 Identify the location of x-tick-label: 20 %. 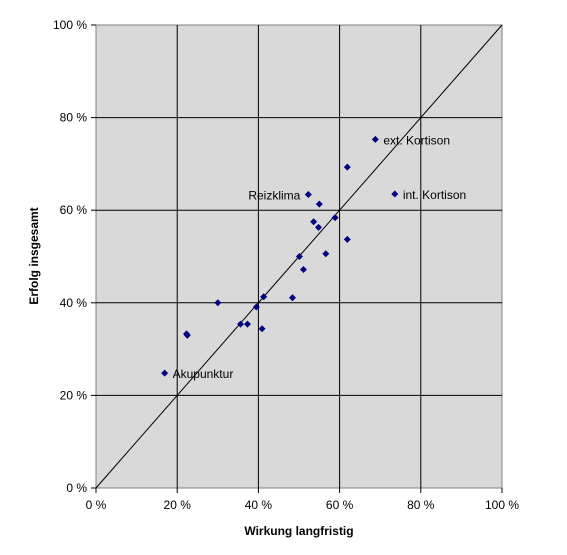
(178, 505).